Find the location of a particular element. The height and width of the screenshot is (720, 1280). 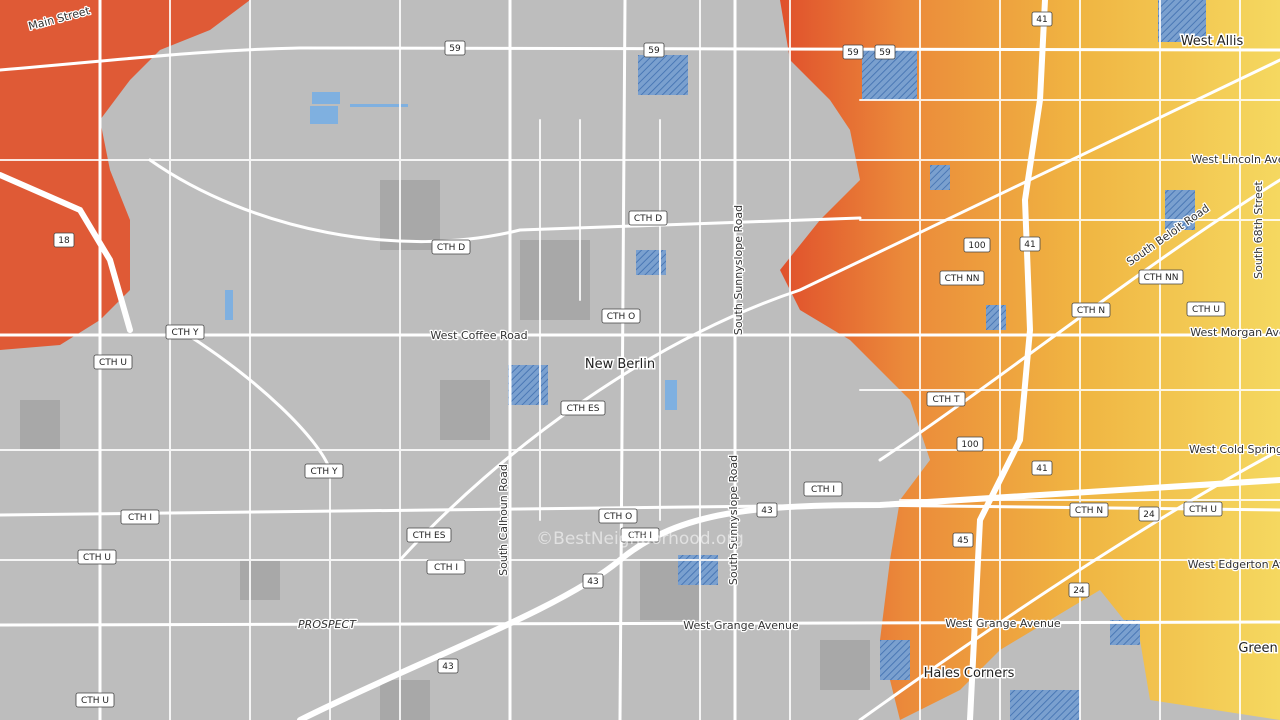

place-label: New Berlin is located at coordinates (620, 364).